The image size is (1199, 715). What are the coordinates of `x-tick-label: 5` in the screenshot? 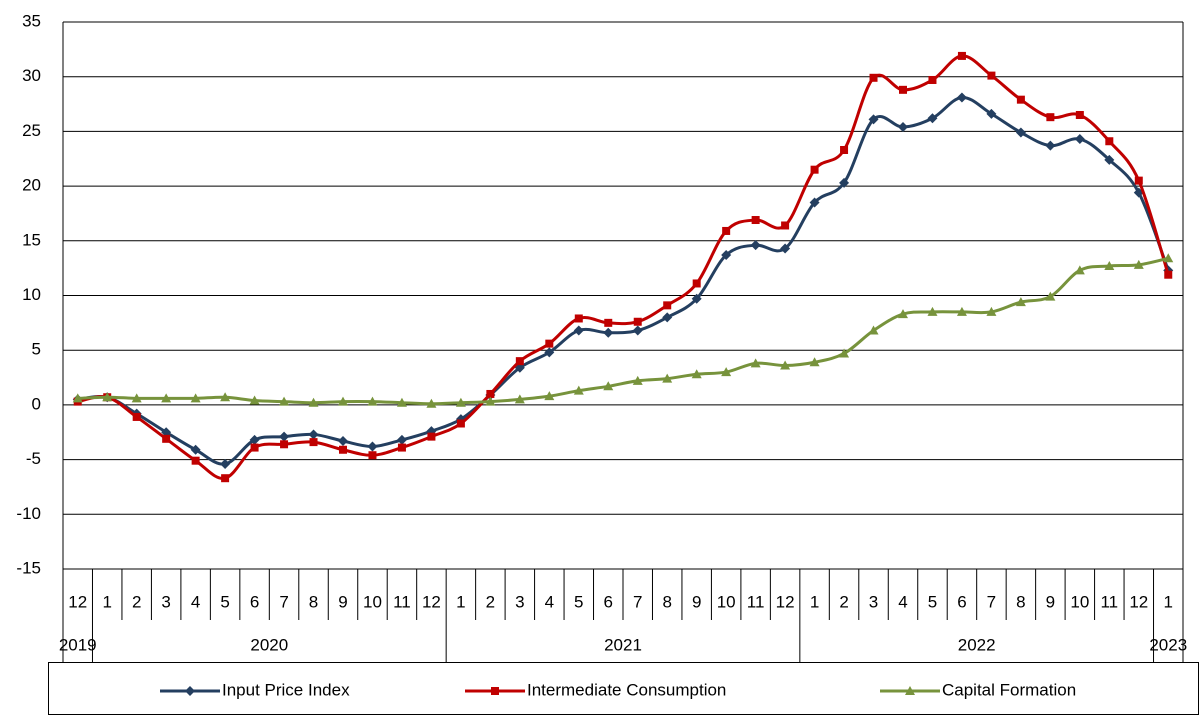 It's located at (224, 601).